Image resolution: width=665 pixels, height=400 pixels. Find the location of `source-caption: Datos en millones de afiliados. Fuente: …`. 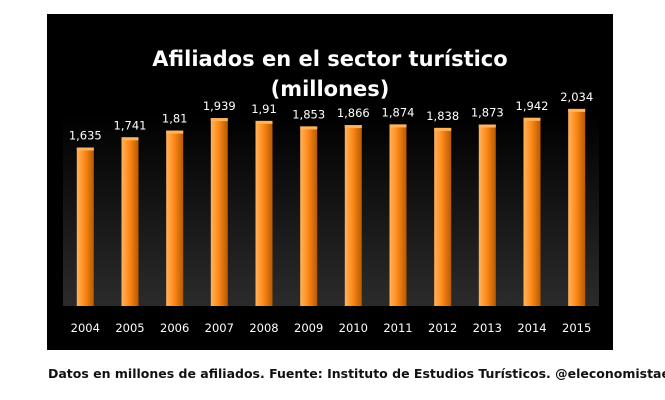

source-caption: Datos en millones de afiliados. Fuente: … is located at coordinates (356, 373).